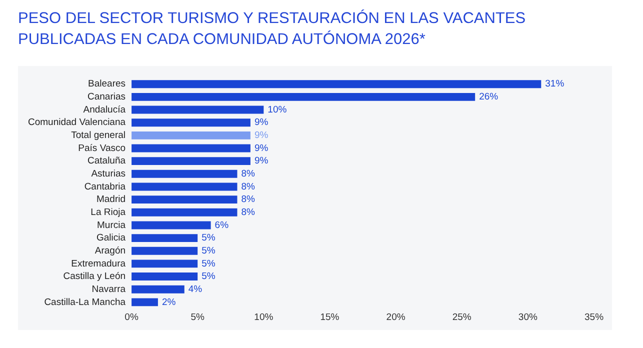 This screenshot has width=643, height=348. Describe the element at coordinates (264, 317) in the screenshot. I see `x-tick-label: 10%` at that location.